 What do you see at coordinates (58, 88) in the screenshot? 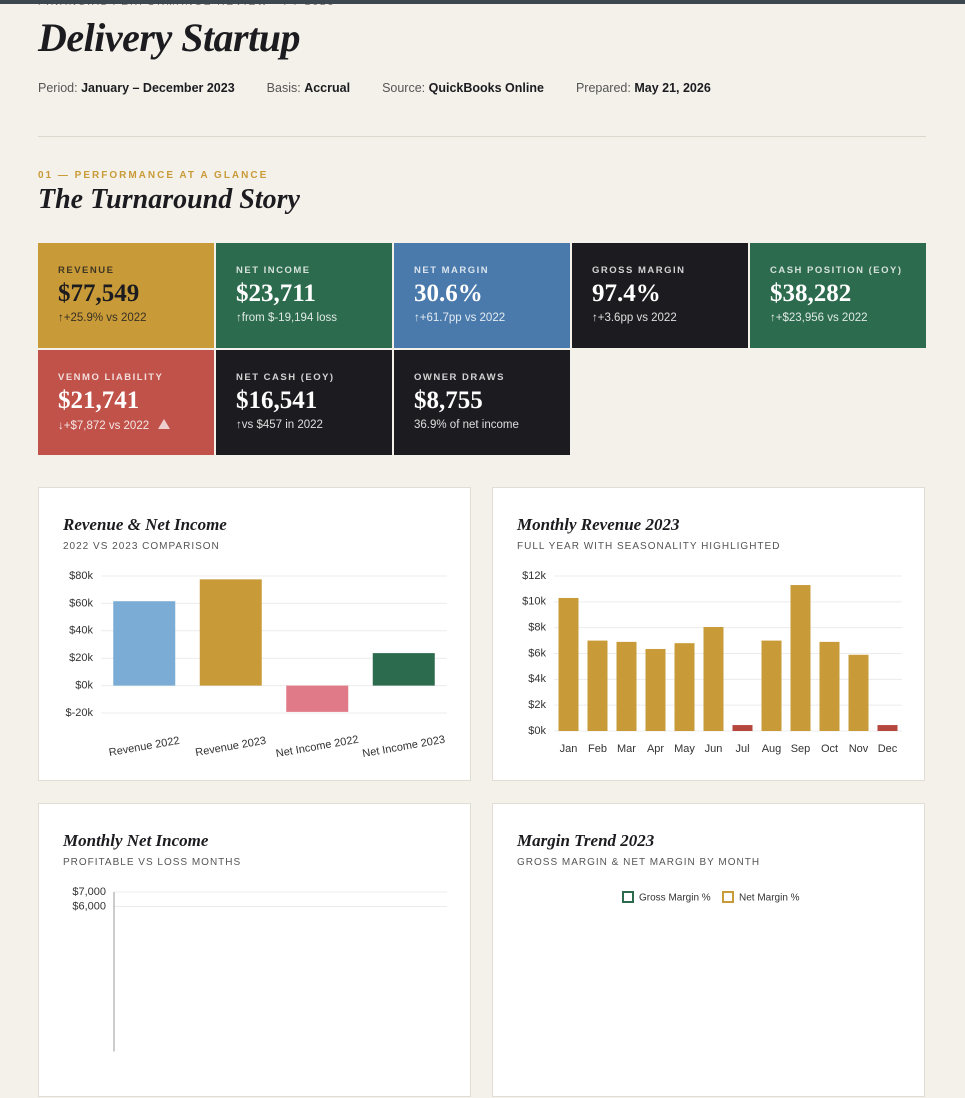
I see `meta-label: Period:` at bounding box center [58, 88].